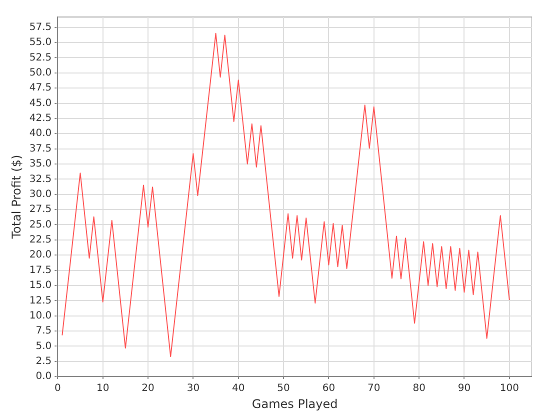  What do you see at coordinates (295, 403) in the screenshot?
I see `x-axis-title: Games Played` at bounding box center [295, 403].